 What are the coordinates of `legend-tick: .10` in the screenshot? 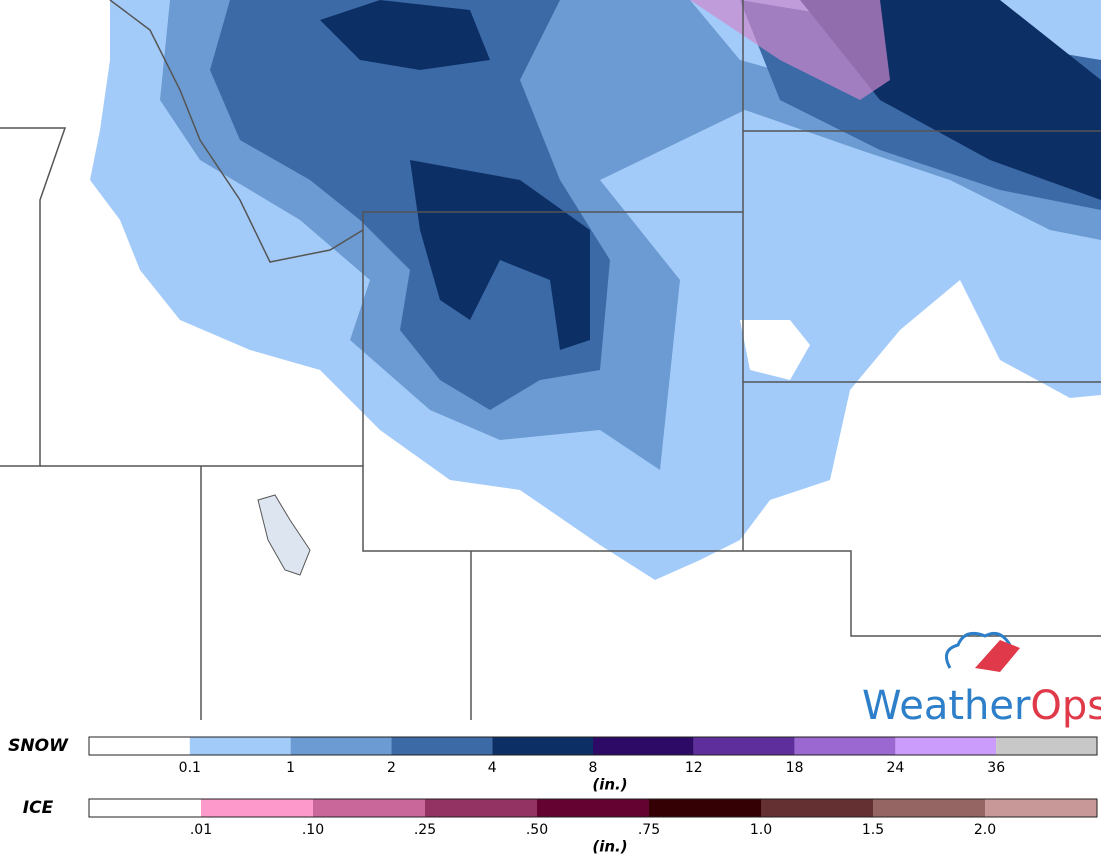 It's located at (313, 830).